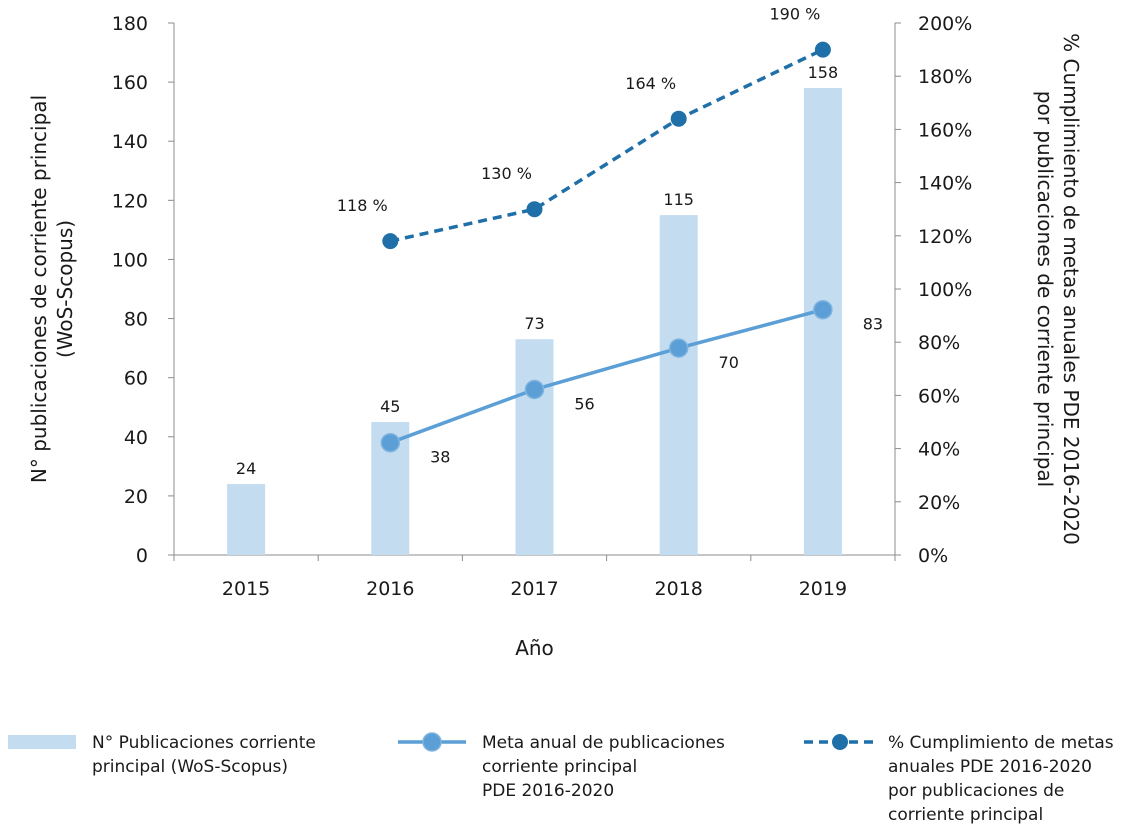 Image resolution: width=1136 pixels, height=829 pixels. What do you see at coordinates (39, 289) in the screenshot?
I see `y-axis-title-line: N° publicaciones de corriente principal` at bounding box center [39, 289].